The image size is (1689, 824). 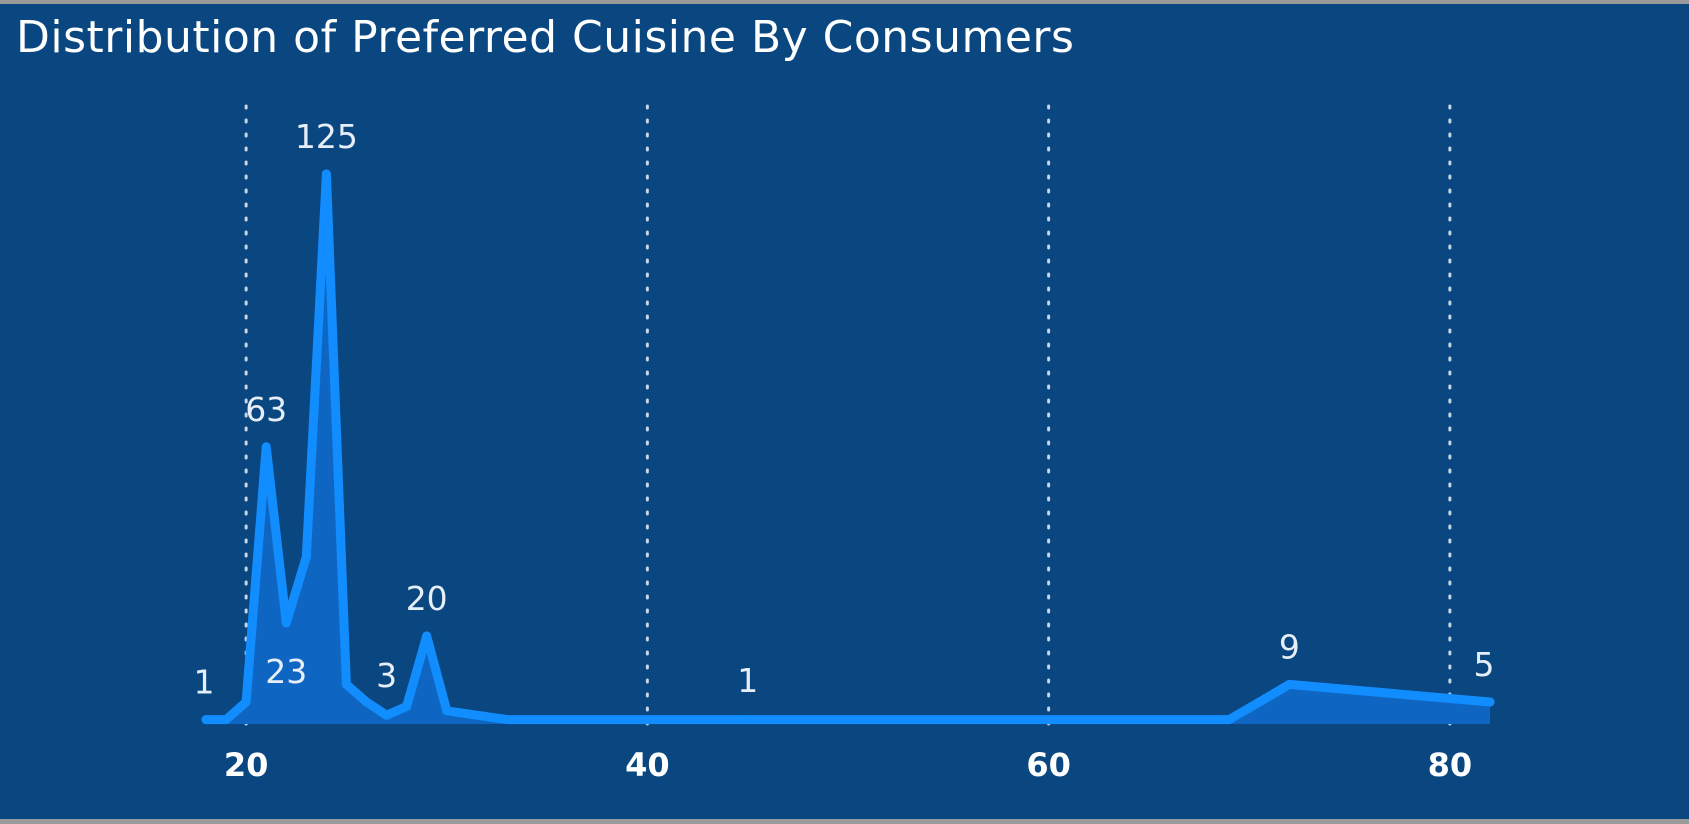 What do you see at coordinates (427, 598) in the screenshot?
I see `data-label: 20` at bounding box center [427, 598].